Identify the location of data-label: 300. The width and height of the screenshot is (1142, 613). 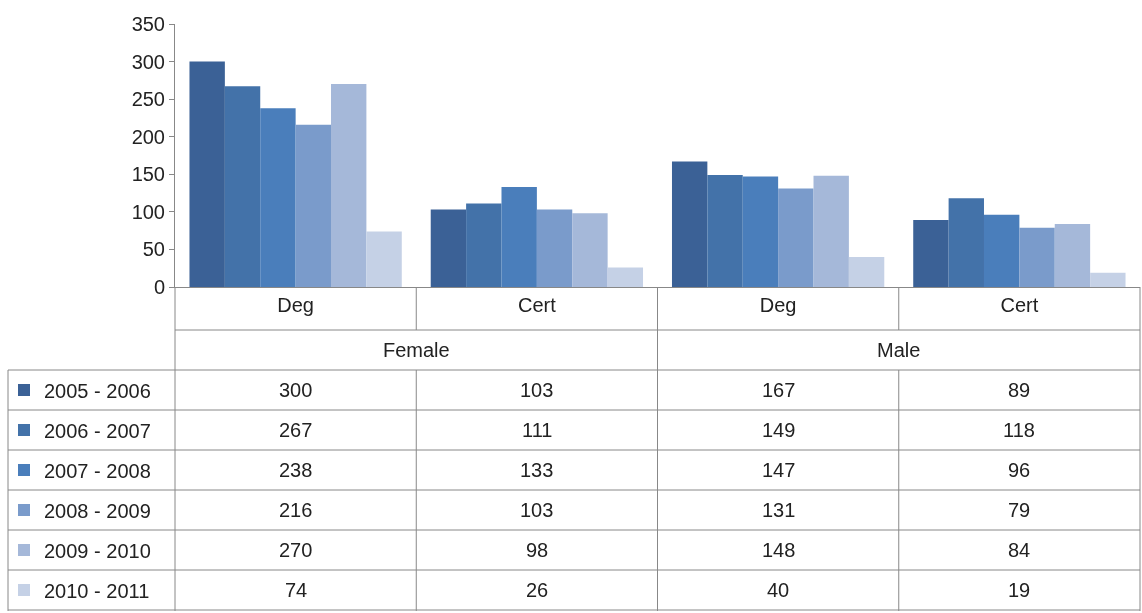
(296, 390).